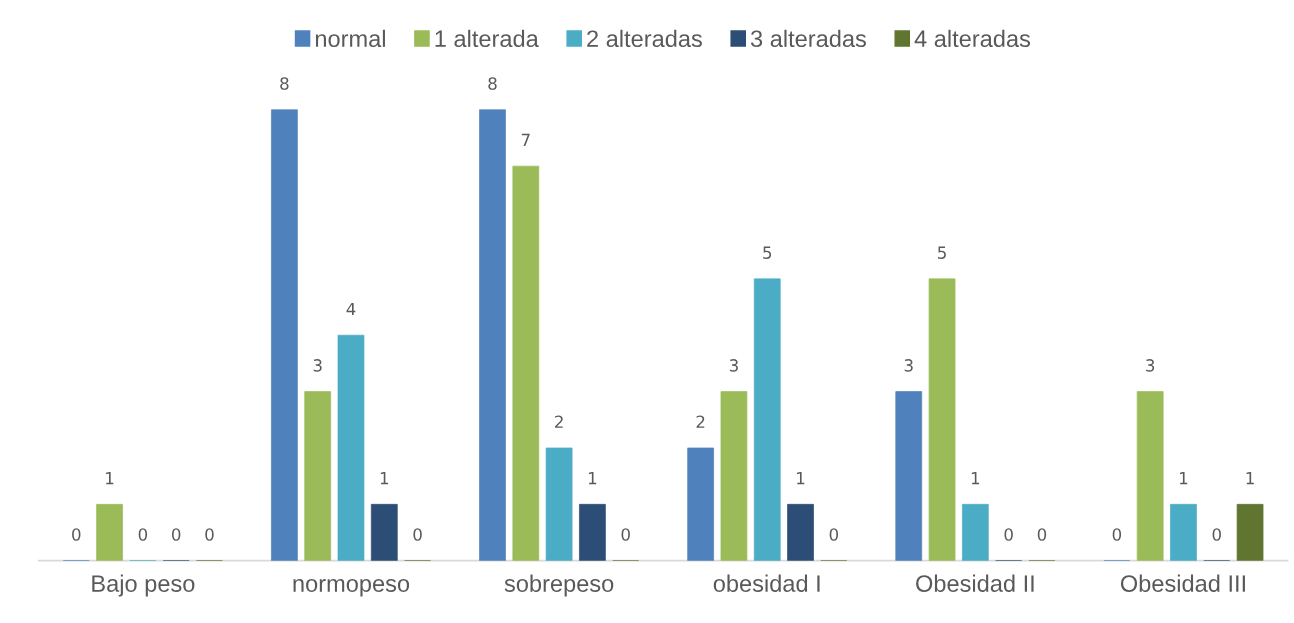 This screenshot has height=623, width=1294. Describe the element at coordinates (559, 585) in the screenshot. I see `x-tick-label: sobrepeso` at that location.